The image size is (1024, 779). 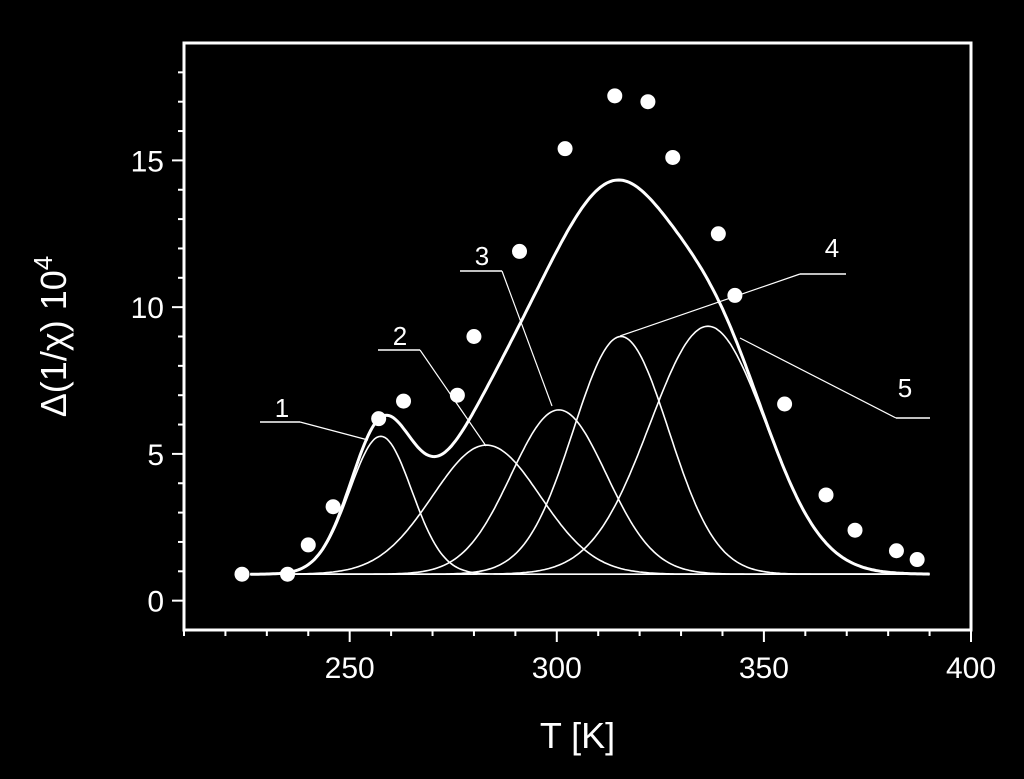 I want to click on peak-label-5: 5, so click(x=905, y=388).